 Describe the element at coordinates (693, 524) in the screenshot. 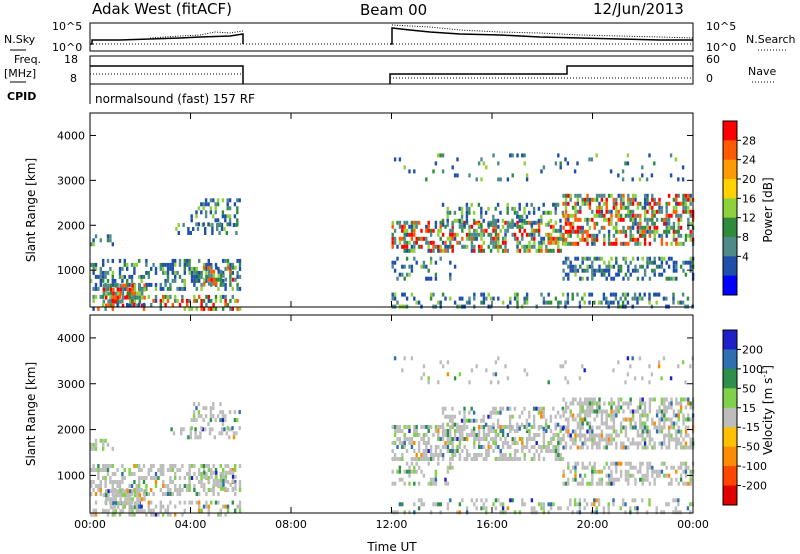

I see `x-tick-label: 00:00` at that location.